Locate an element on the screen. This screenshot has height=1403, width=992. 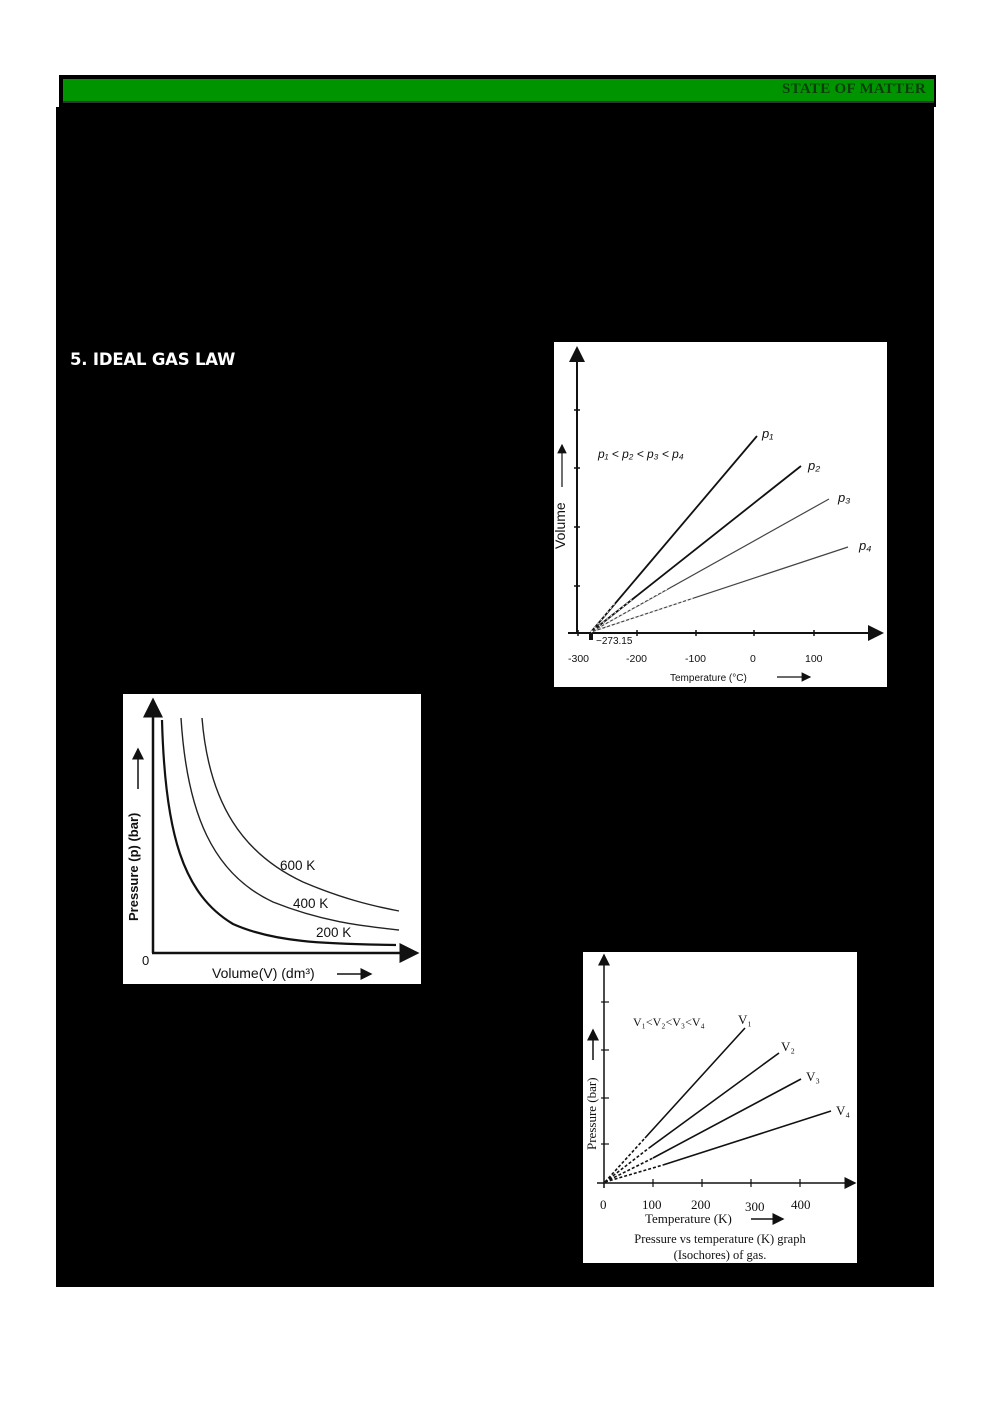
page-header-bar: STATE OF MATTER is located at coordinates (496, 91).